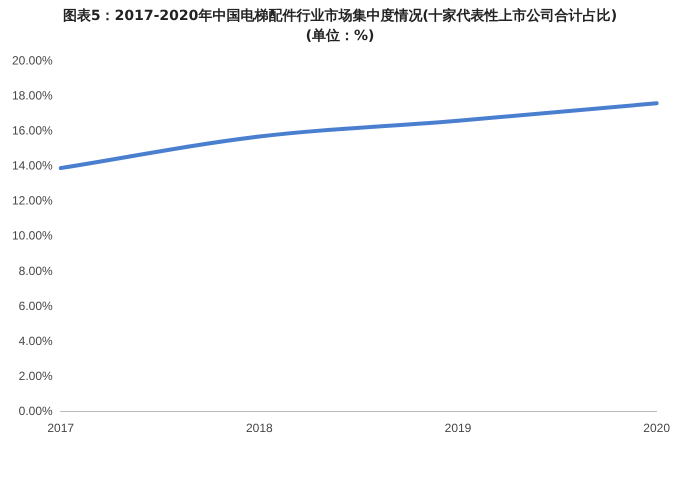  What do you see at coordinates (36, 341) in the screenshot?
I see `y-tick-label: 4.00%` at bounding box center [36, 341].